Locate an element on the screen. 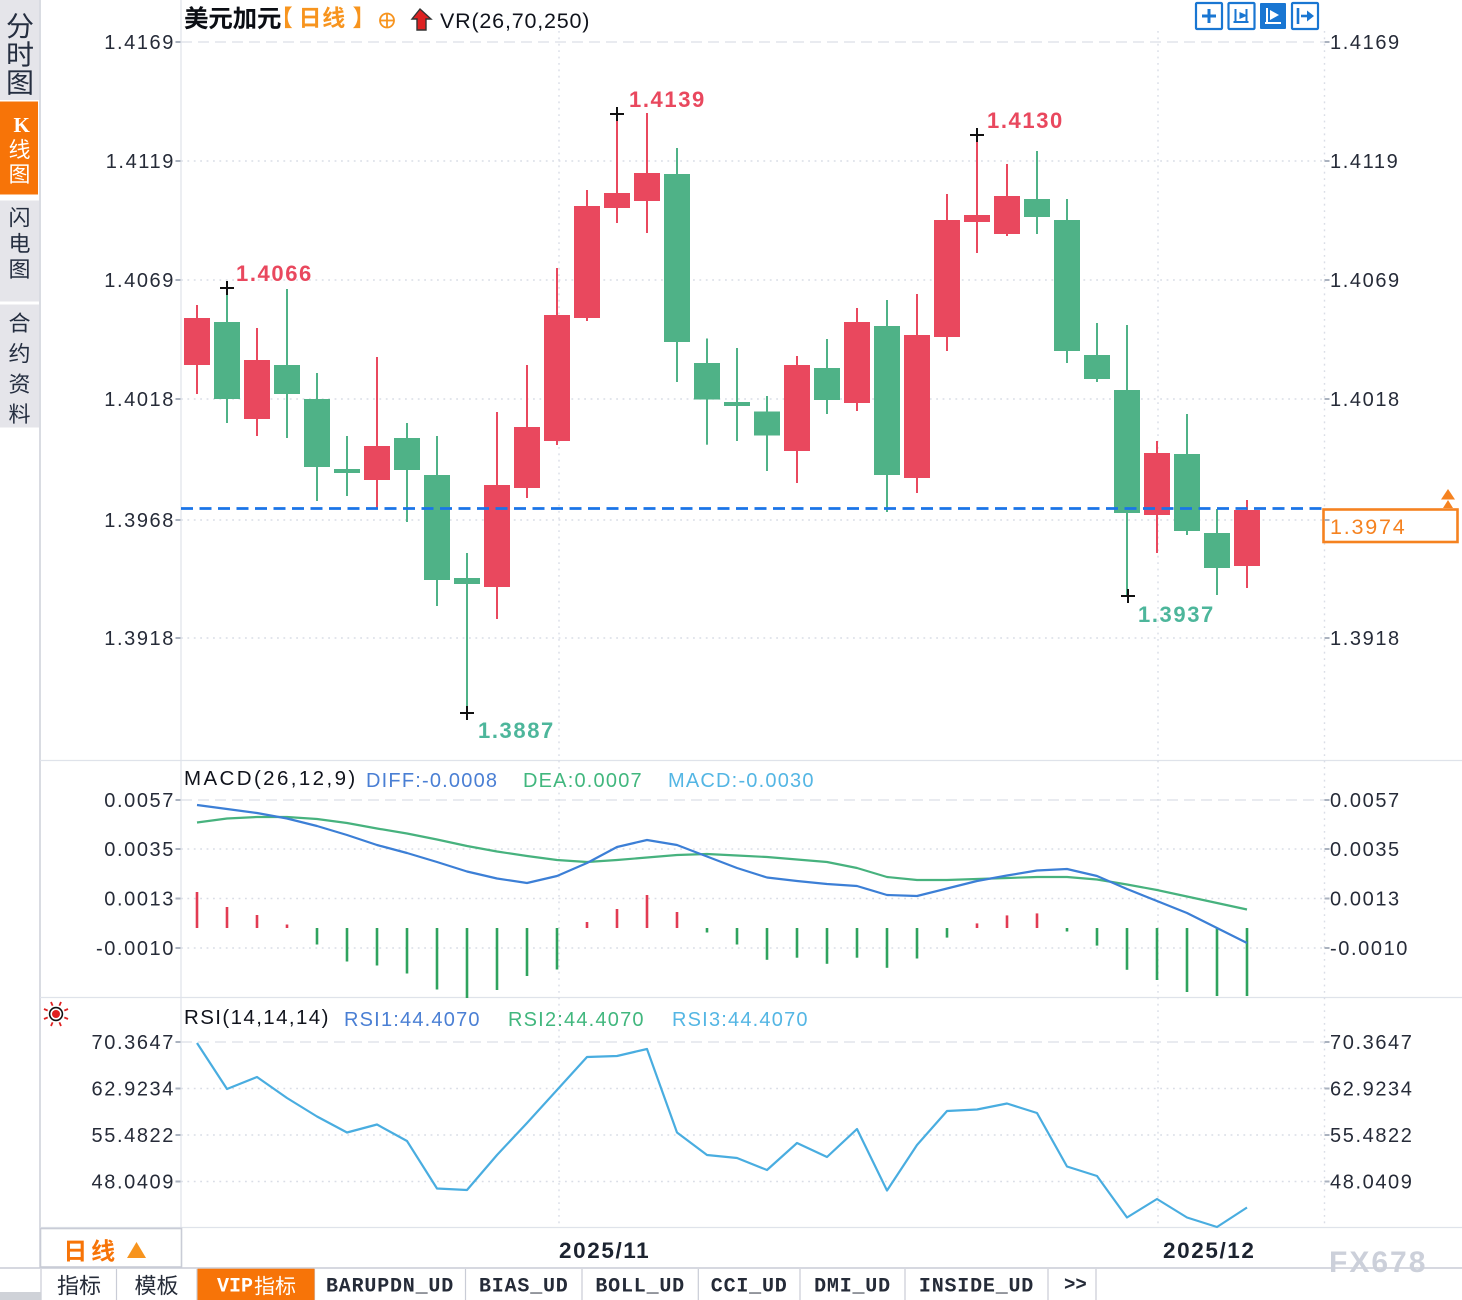 The image size is (1462, 1300). svg-text: 1.3968 is located at coordinates (139, 521).